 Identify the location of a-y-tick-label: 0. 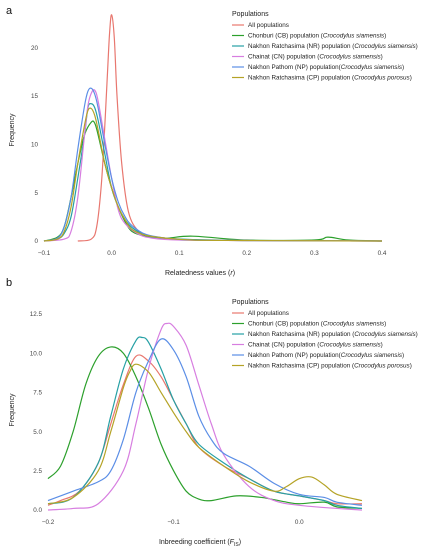
(36, 241).